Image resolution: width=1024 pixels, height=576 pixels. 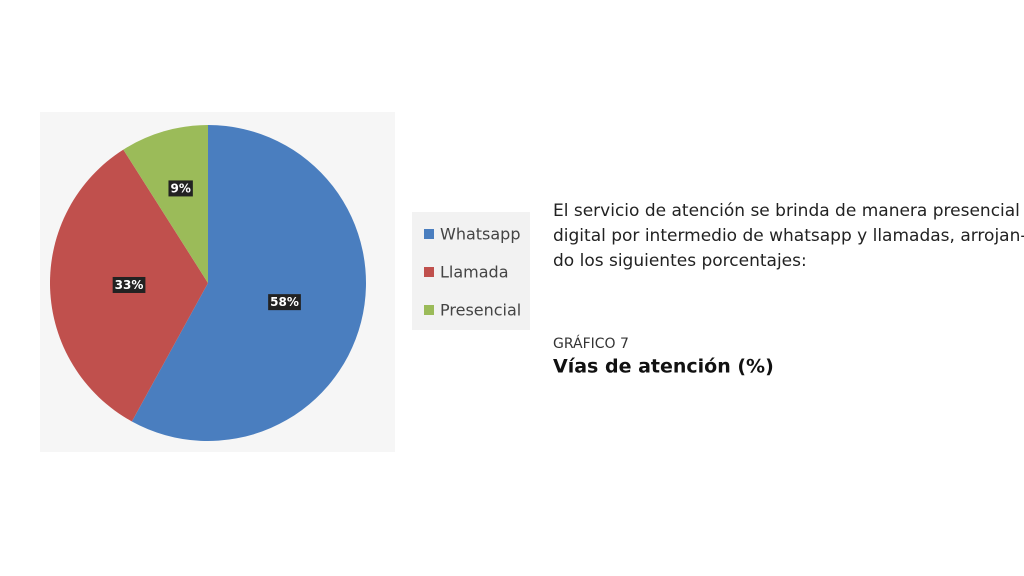 I want to click on paragraph-line: do los siguientes porcentajes:, so click(x=680, y=261).